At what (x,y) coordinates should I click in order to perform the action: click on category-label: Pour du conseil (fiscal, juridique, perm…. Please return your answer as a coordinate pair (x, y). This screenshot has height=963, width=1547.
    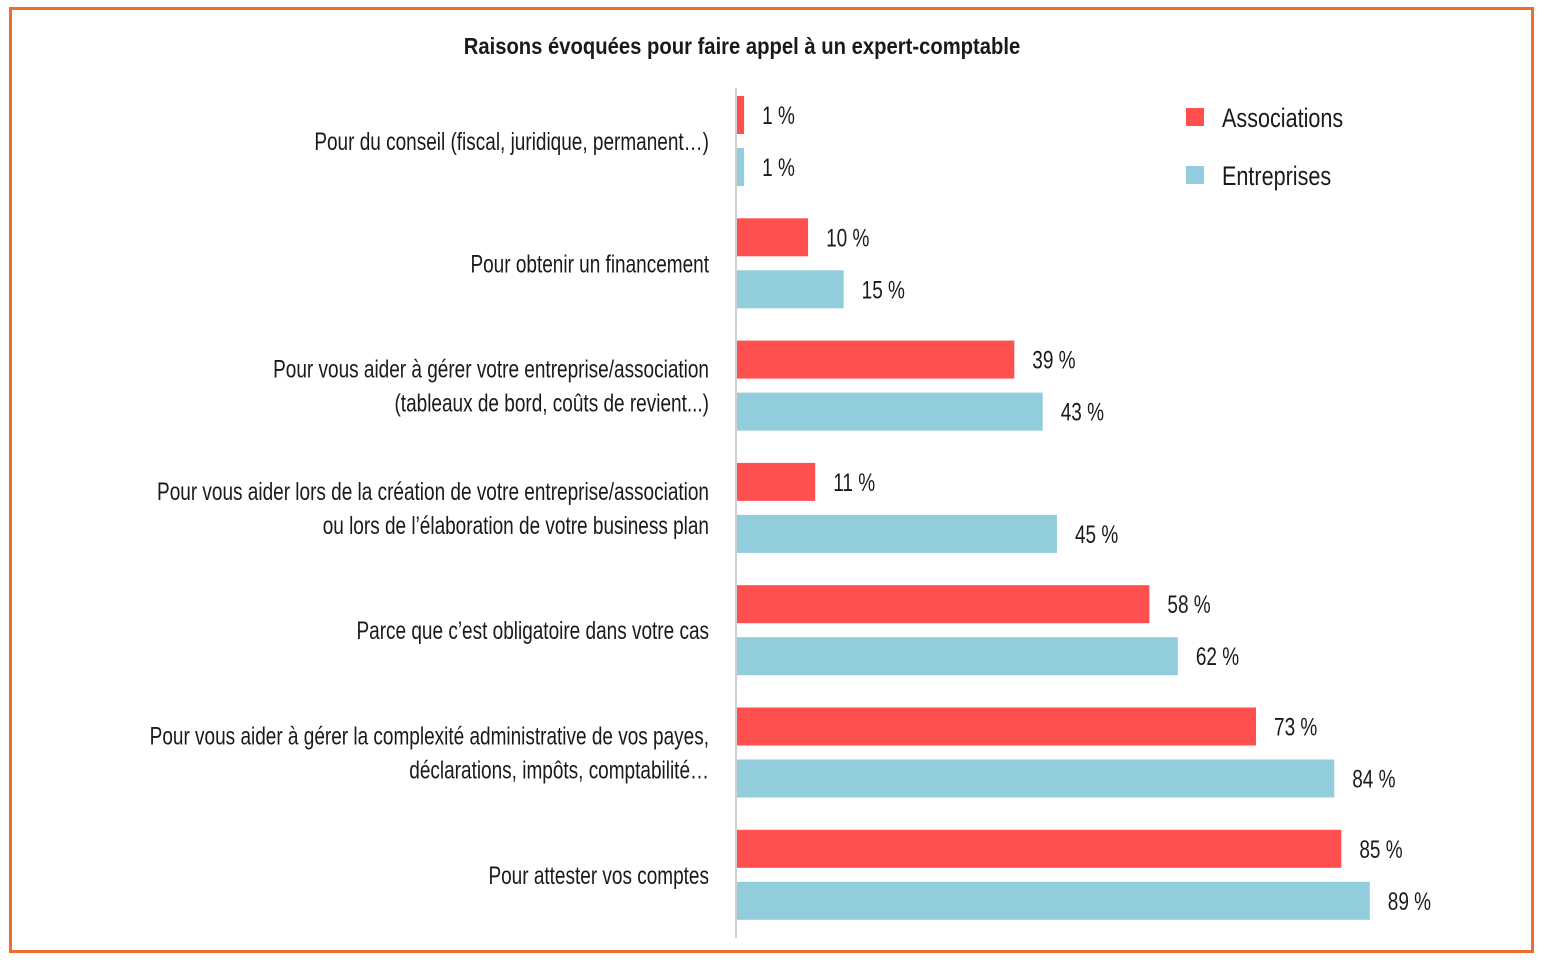
    Looking at the image, I should click on (511, 141).